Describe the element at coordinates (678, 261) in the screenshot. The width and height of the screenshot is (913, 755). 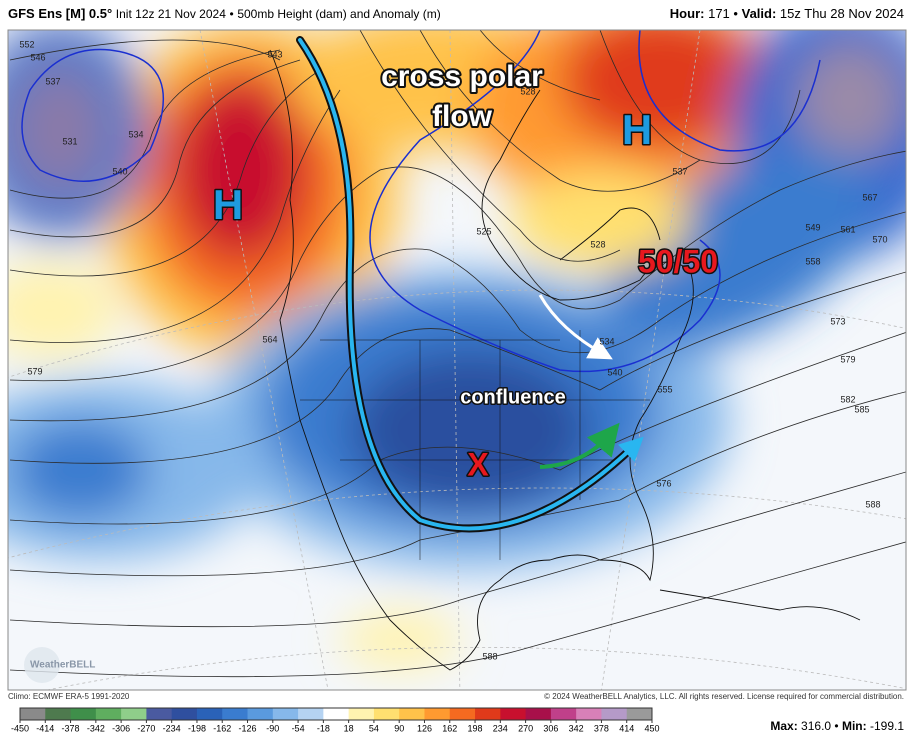
I see `fifty-fifty: 50/50` at that location.